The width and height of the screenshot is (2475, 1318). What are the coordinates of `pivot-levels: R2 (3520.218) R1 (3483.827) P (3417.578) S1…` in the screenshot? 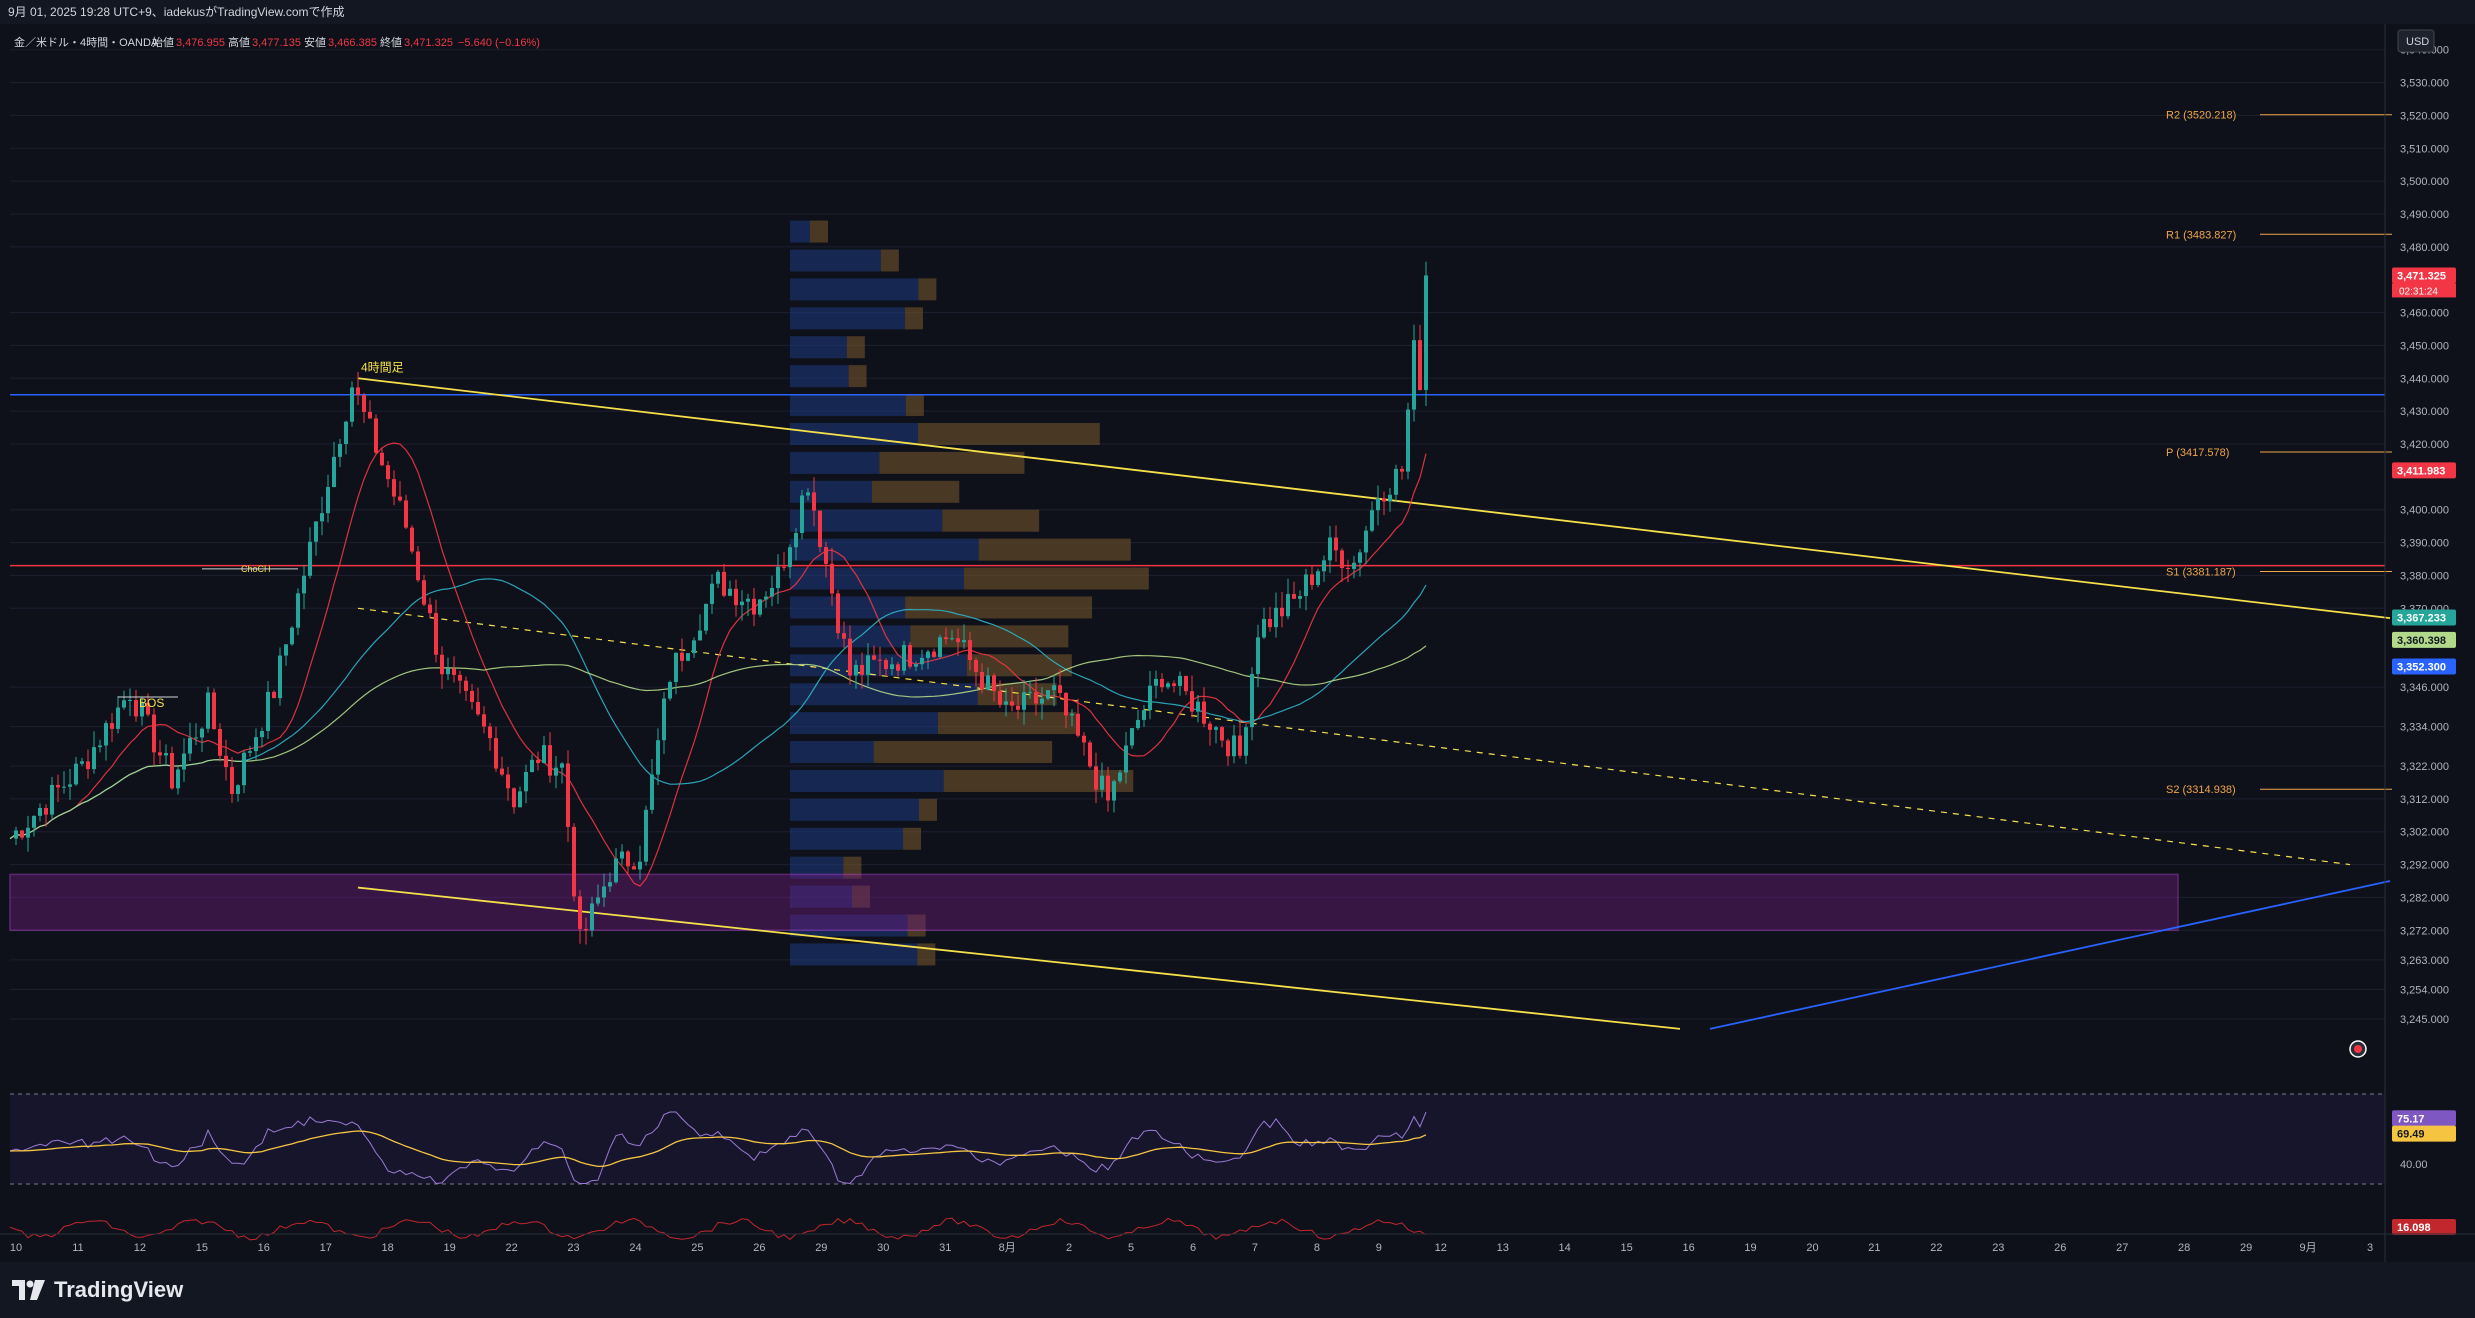 It's located at (2279, 453).